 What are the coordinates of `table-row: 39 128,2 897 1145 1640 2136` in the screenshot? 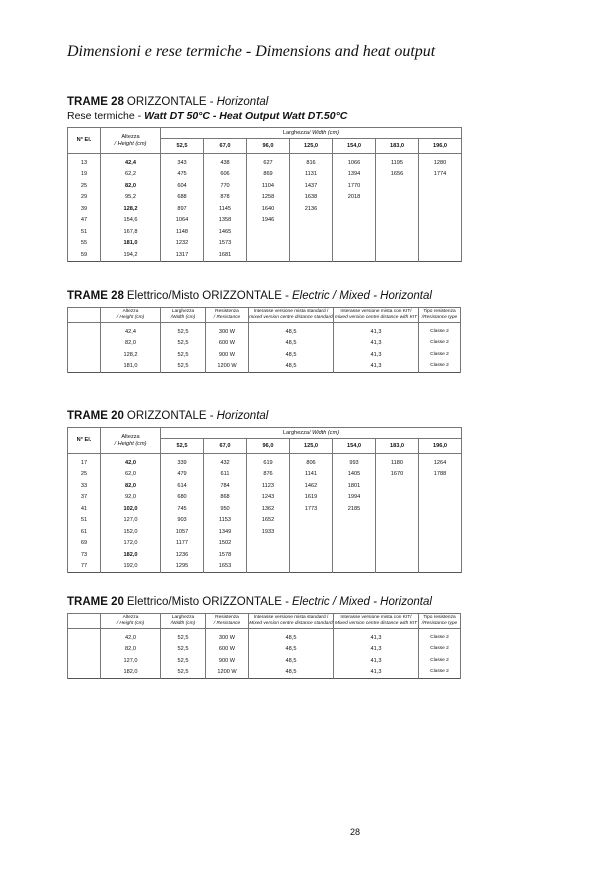 It's located at (264, 209).